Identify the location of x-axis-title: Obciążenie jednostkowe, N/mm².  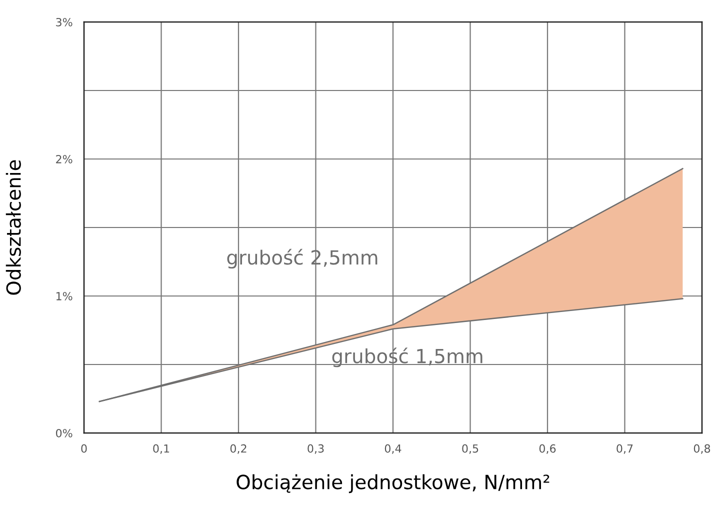
(393, 484).